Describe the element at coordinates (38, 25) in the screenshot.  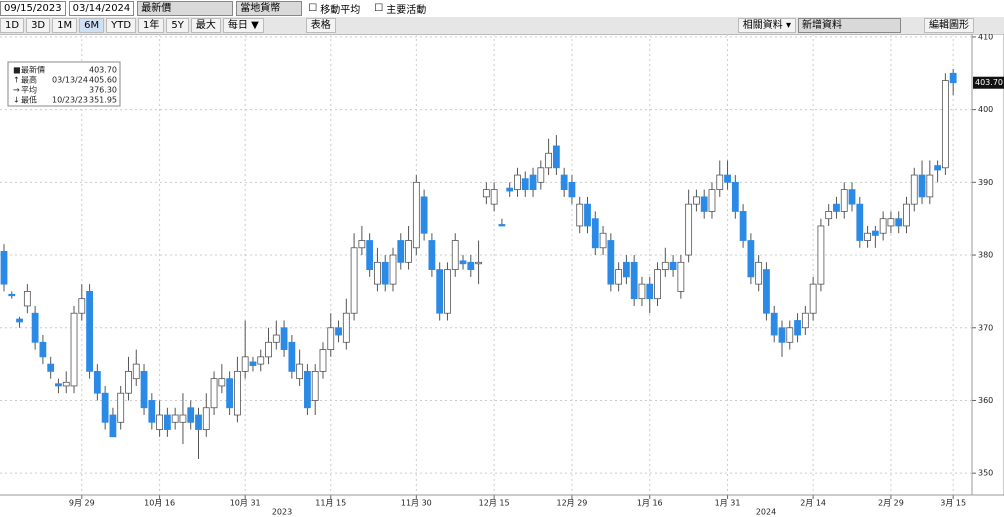
I see `range-button: 3D` at that location.